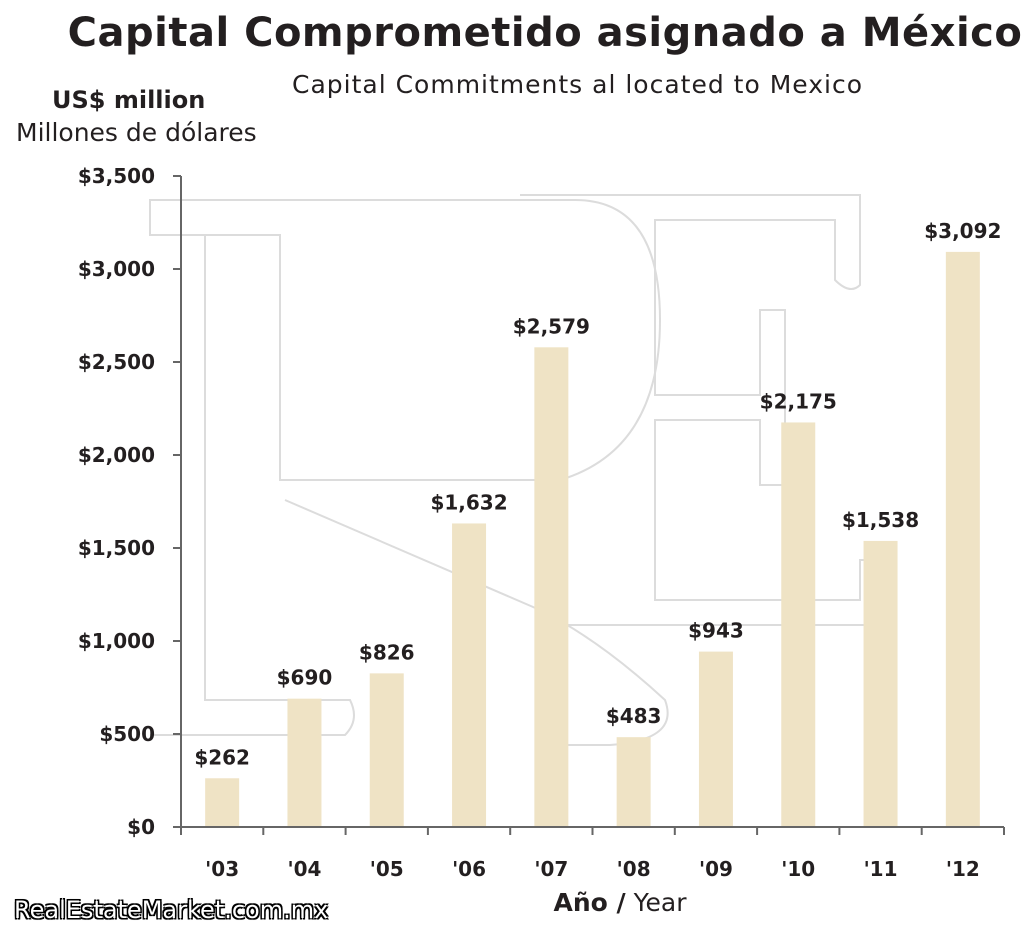 Image resolution: width=1024 pixels, height=935 pixels. I want to click on x-tick-label: '12, so click(963, 869).